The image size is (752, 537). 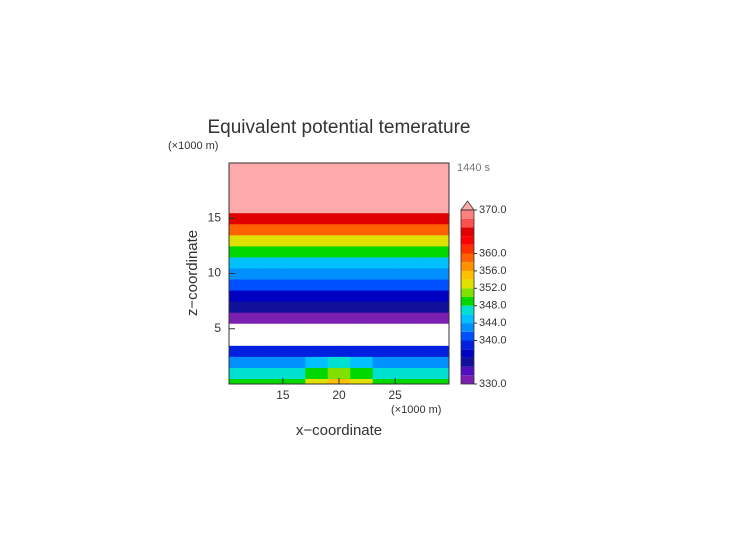 What do you see at coordinates (493, 306) in the screenshot?
I see `colorbar-tick-label: 348.0` at bounding box center [493, 306].